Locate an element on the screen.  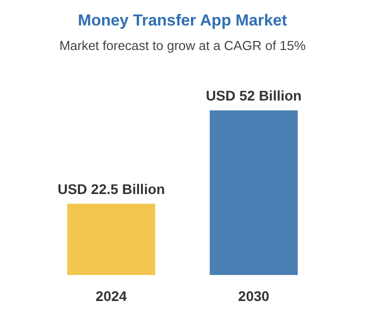
x-tick-label: 2024 is located at coordinates (112, 296).